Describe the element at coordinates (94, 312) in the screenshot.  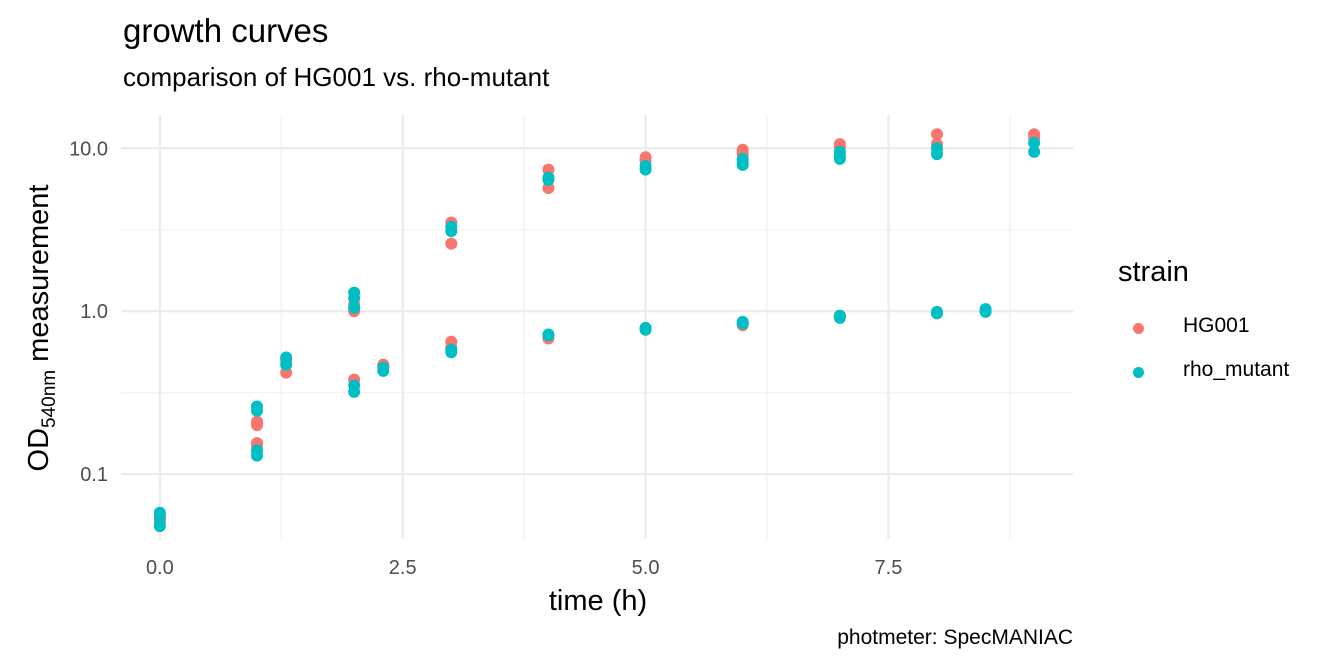
I see `y-tick-label: 1.0` at that location.